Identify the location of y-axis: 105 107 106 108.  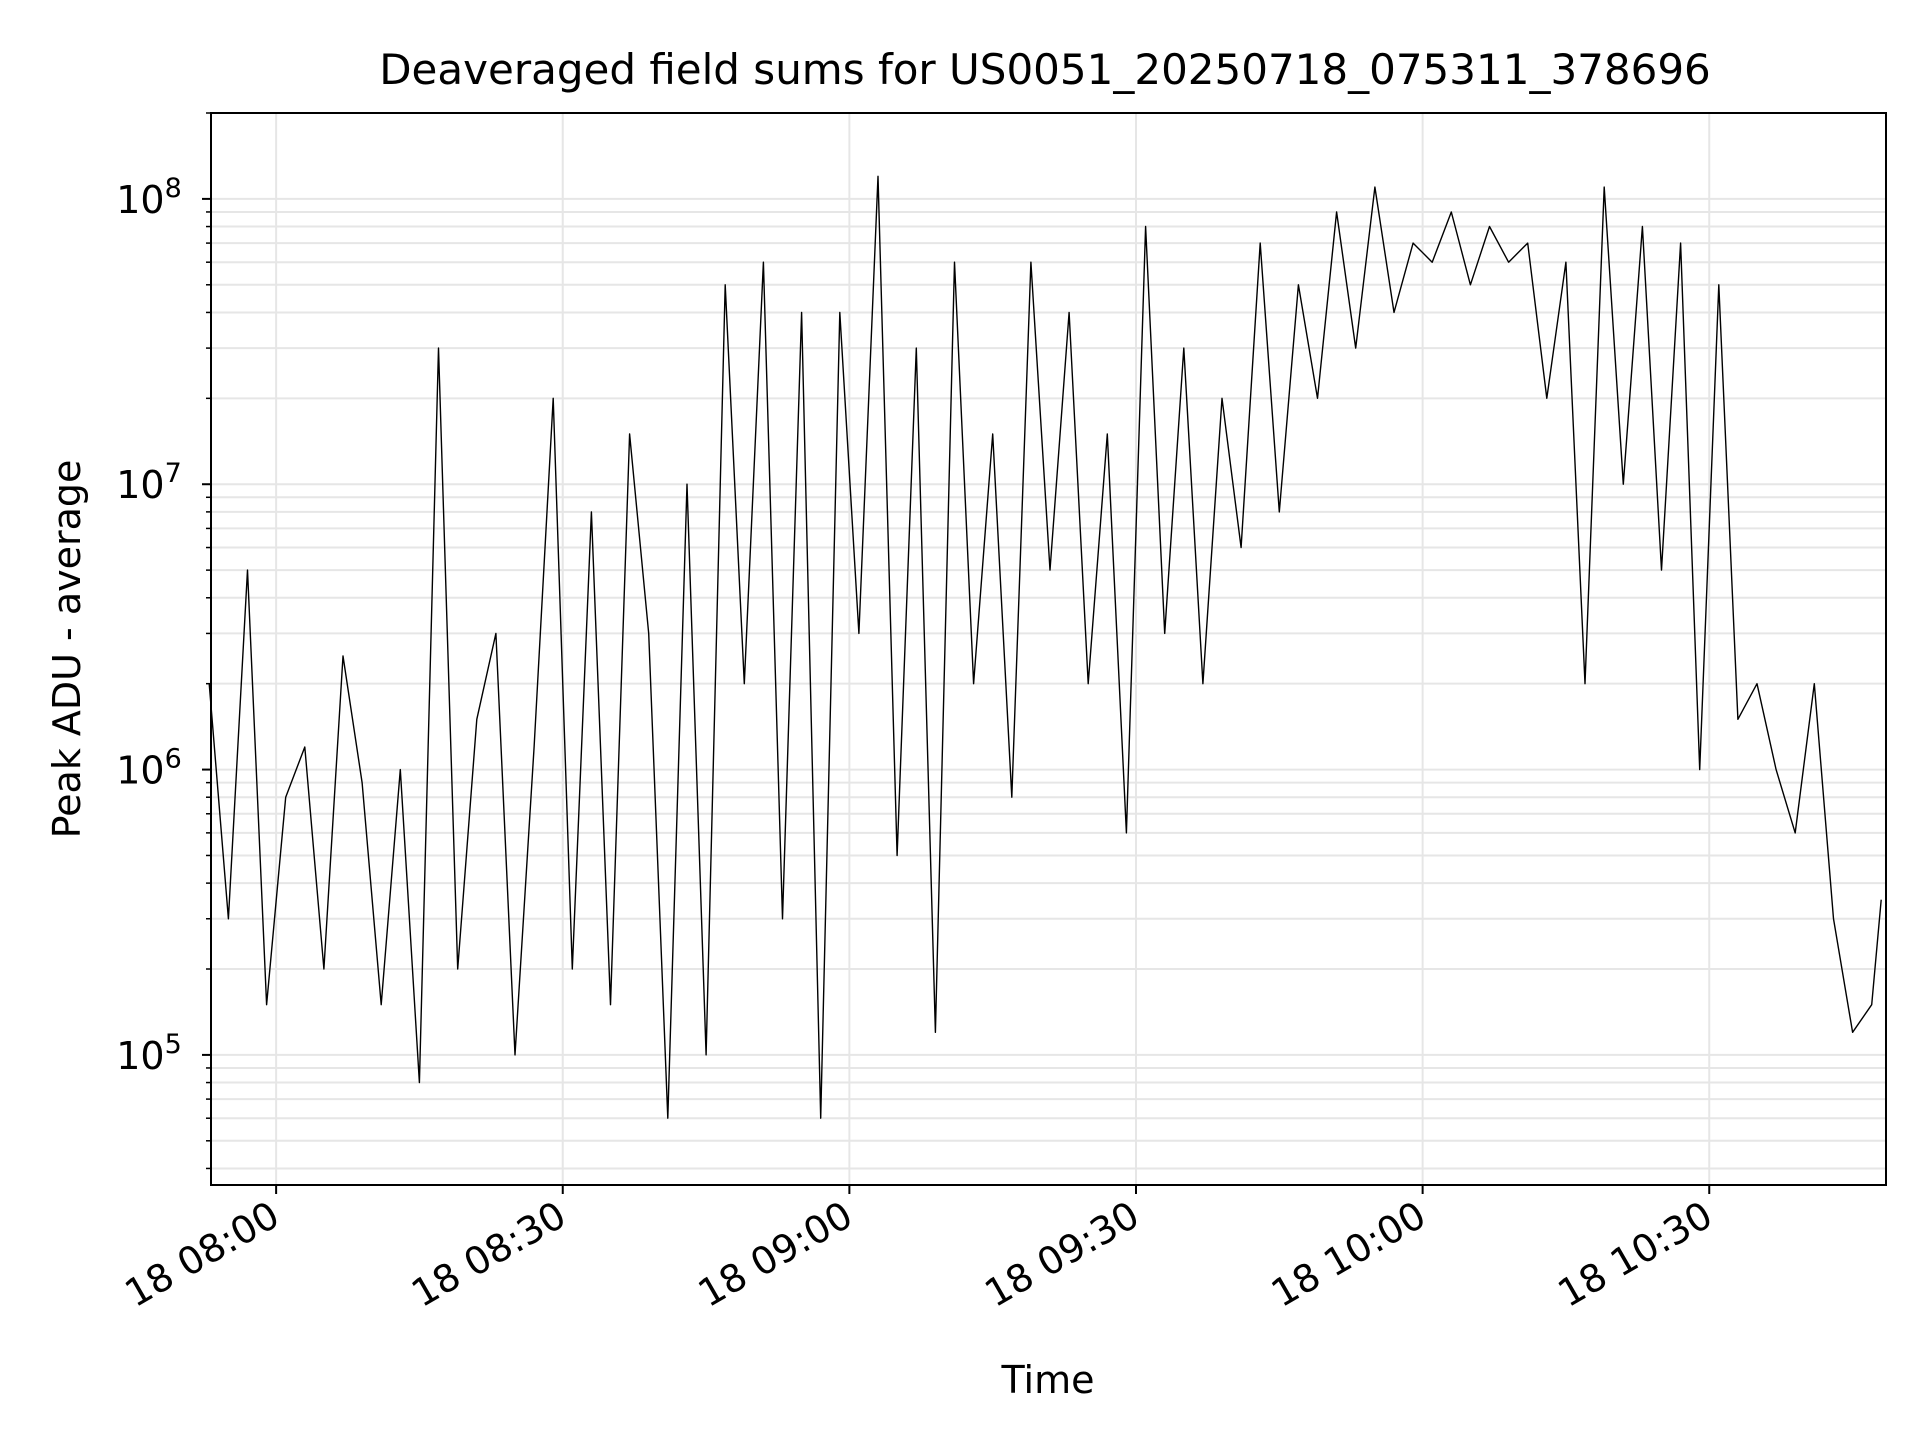
(163, 641).